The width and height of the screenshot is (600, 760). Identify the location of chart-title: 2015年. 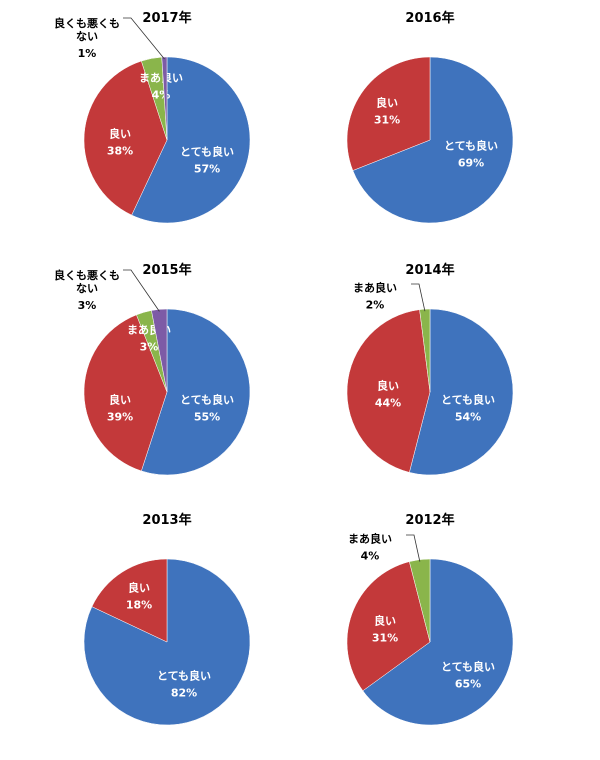
(166, 270).